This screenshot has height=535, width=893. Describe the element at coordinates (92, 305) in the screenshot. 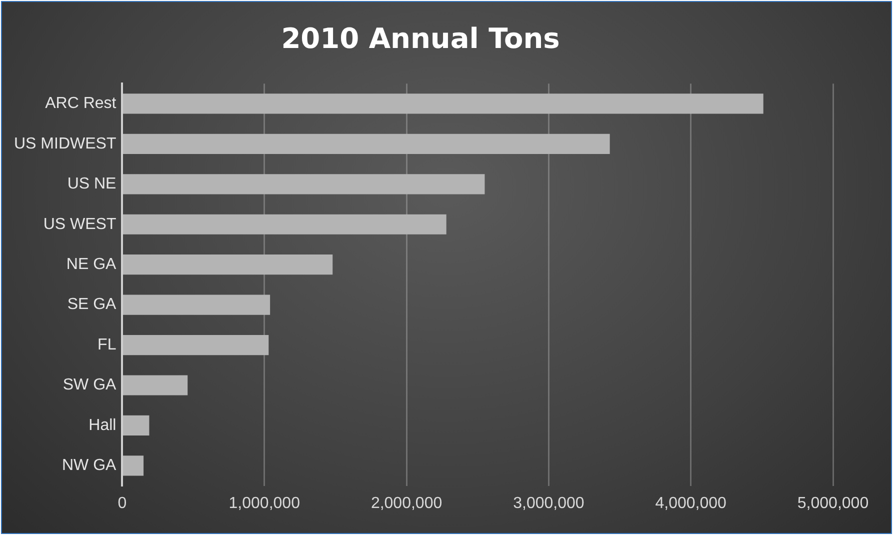

I see `y-tick-label: SE GA` at that location.